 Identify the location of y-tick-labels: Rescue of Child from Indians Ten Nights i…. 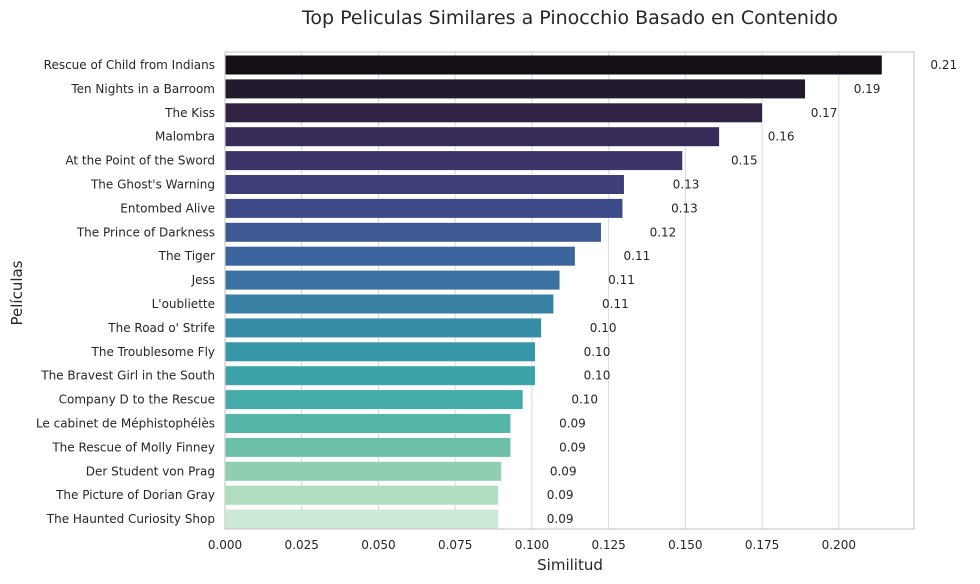
(125, 292).